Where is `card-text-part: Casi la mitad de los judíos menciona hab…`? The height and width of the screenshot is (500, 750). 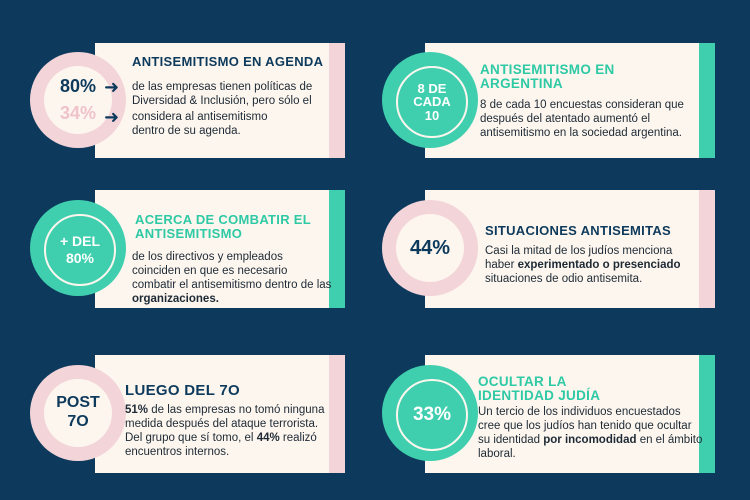
card-text-part: Casi la mitad de los judíos menciona hab… is located at coordinates (579, 258).